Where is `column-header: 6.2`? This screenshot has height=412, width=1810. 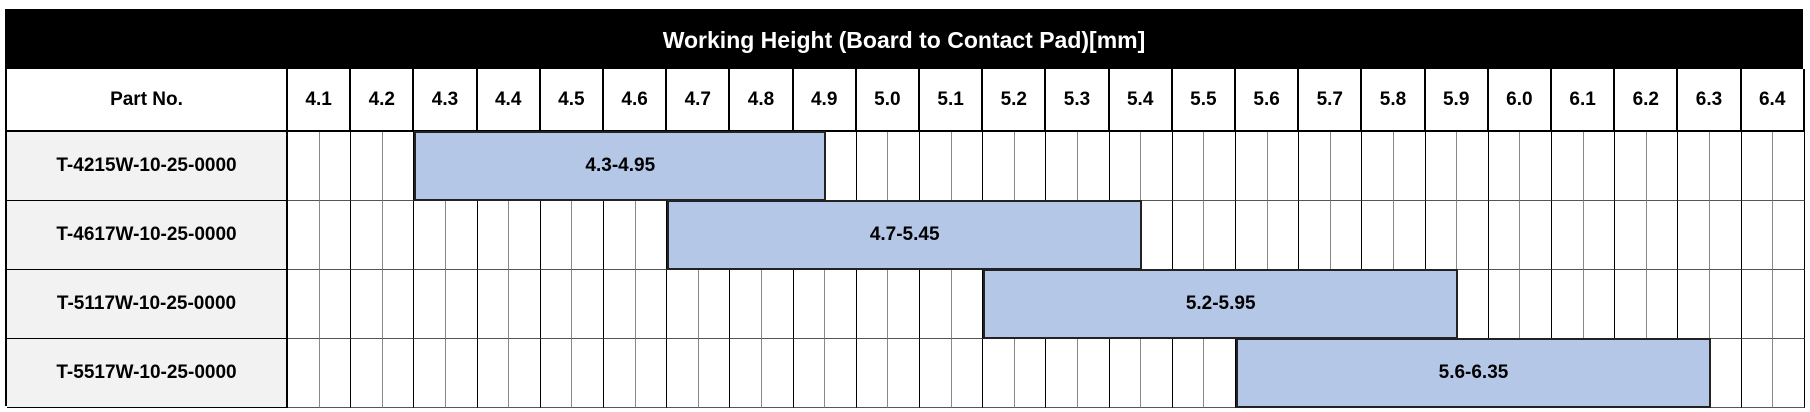
column-header: 6.2 is located at coordinates (1647, 100).